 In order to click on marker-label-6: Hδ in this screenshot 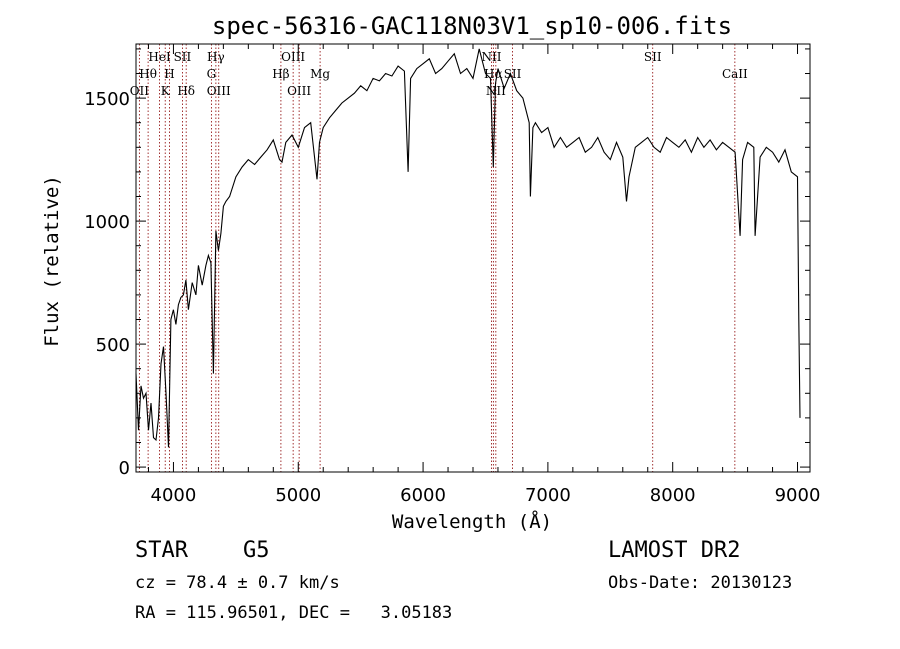, I will do `click(186, 91)`.